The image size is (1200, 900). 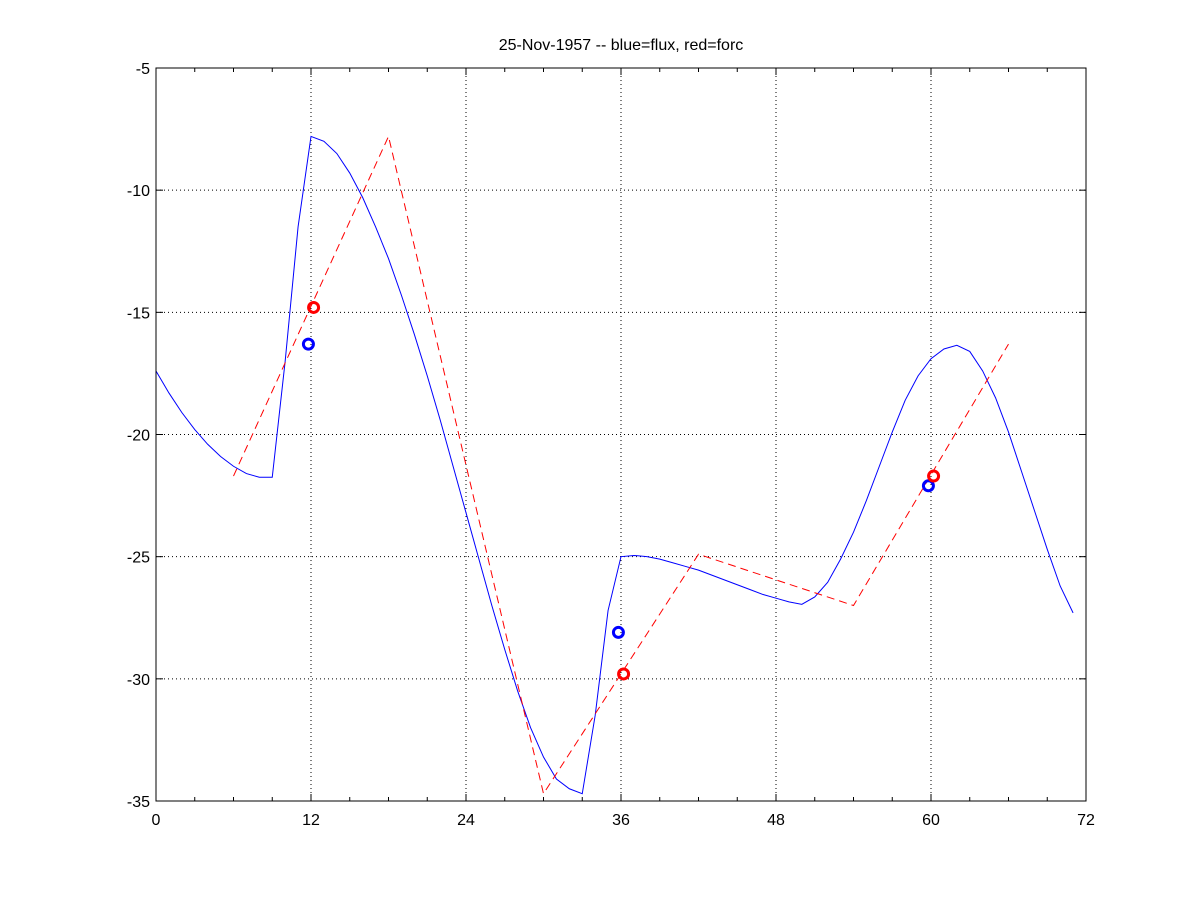 What do you see at coordinates (138, 191) in the screenshot?
I see `y-tick-label: -10` at bounding box center [138, 191].